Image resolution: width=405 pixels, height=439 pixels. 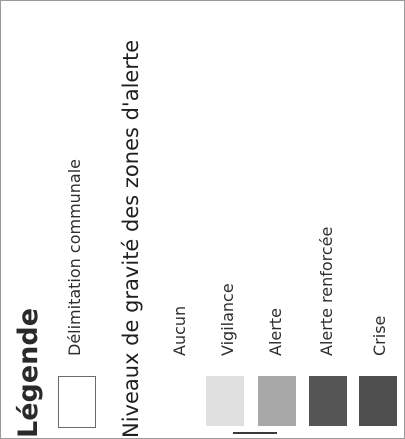 What do you see at coordinates (227, 319) in the screenshot?
I see `legend-label-vigilance: Vigilance` at bounding box center [227, 319].